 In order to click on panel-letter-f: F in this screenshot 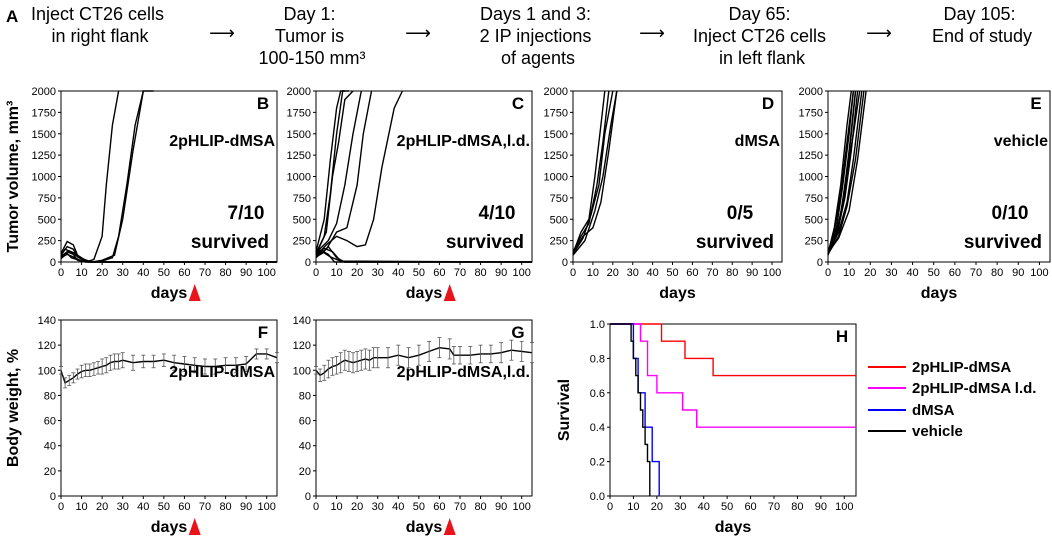, I will do `click(263, 332)`.